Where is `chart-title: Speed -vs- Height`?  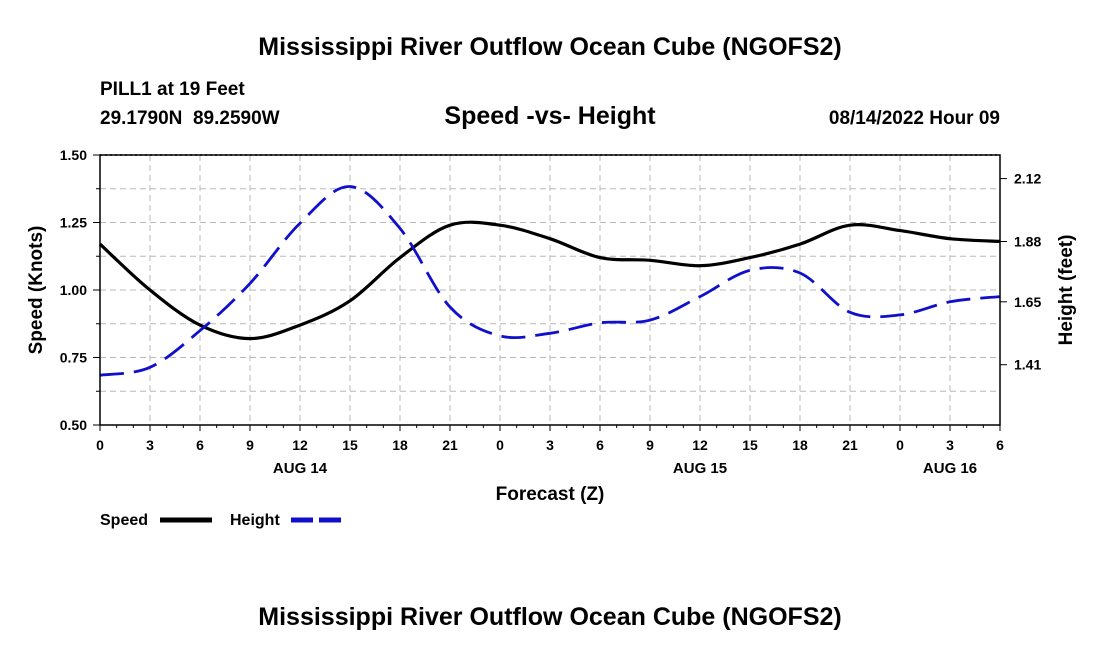
chart-title: Speed -vs- Height is located at coordinates (550, 116).